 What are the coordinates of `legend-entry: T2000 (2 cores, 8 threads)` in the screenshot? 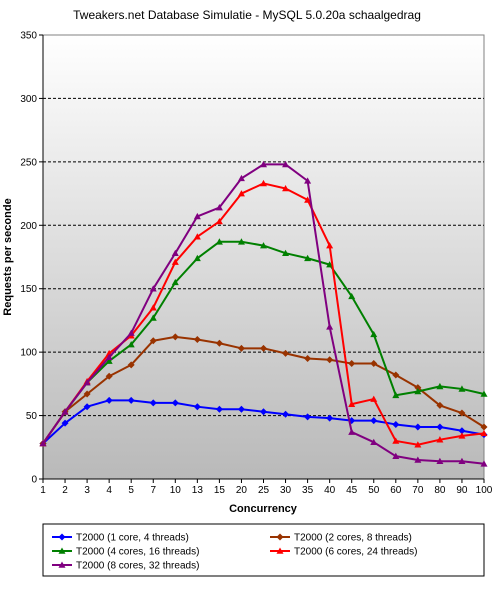 It's located at (341, 538).